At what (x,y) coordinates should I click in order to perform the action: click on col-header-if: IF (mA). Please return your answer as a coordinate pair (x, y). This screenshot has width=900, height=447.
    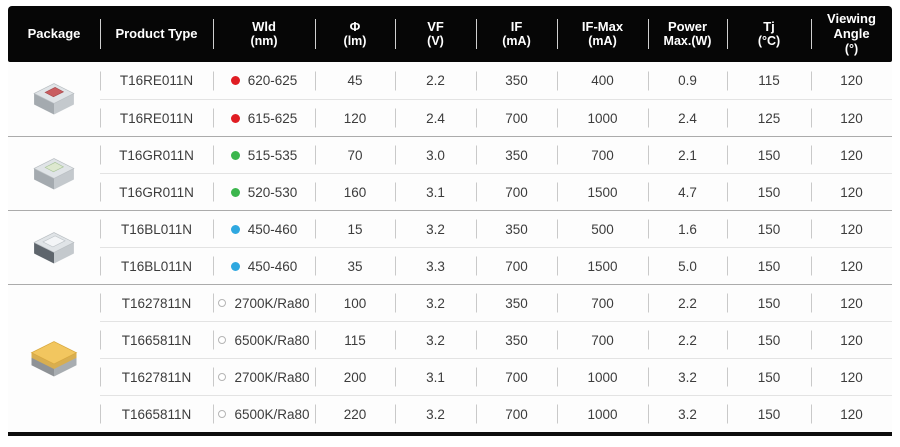
    Looking at the image, I should click on (516, 34).